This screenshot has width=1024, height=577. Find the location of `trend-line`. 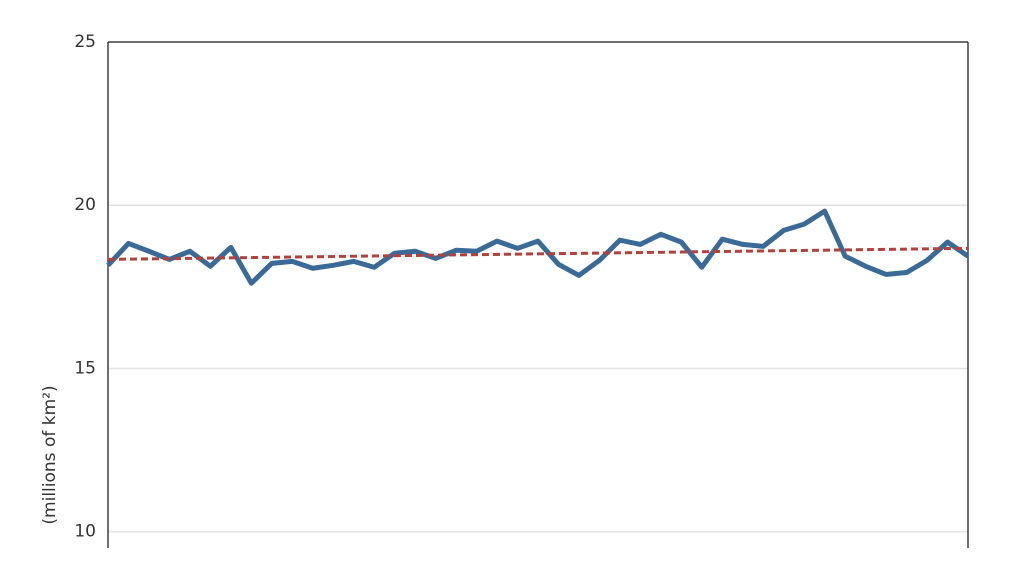

trend-line is located at coordinates (538, 253).